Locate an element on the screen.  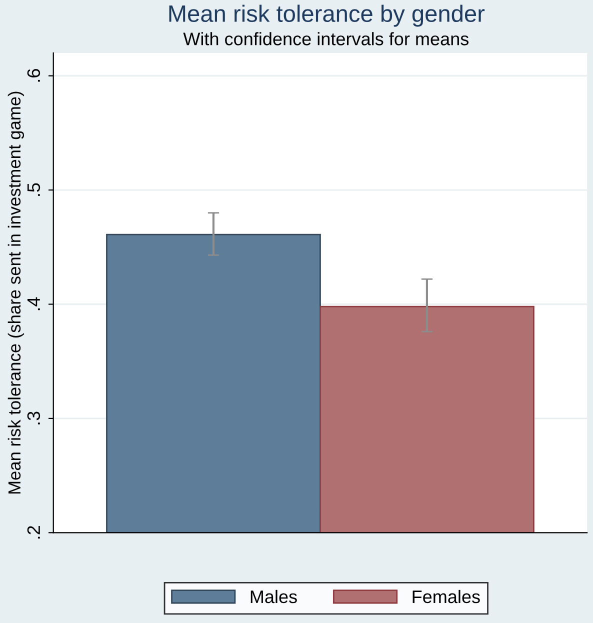
chart-title: Mean risk tolerance by gender is located at coordinates (327, 15).